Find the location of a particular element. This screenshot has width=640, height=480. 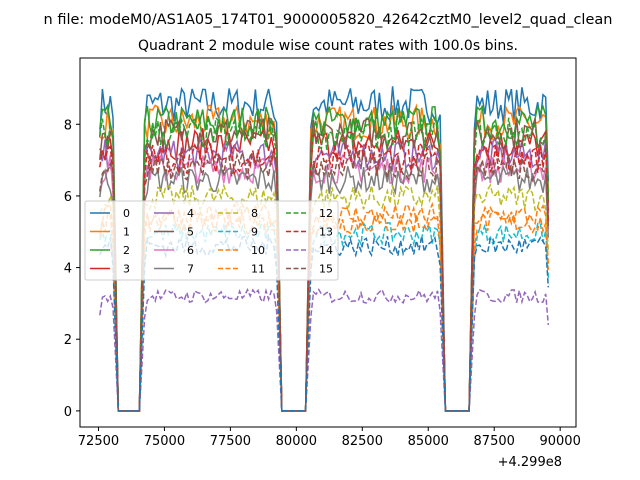

legend-label: 6 is located at coordinates (190, 250).